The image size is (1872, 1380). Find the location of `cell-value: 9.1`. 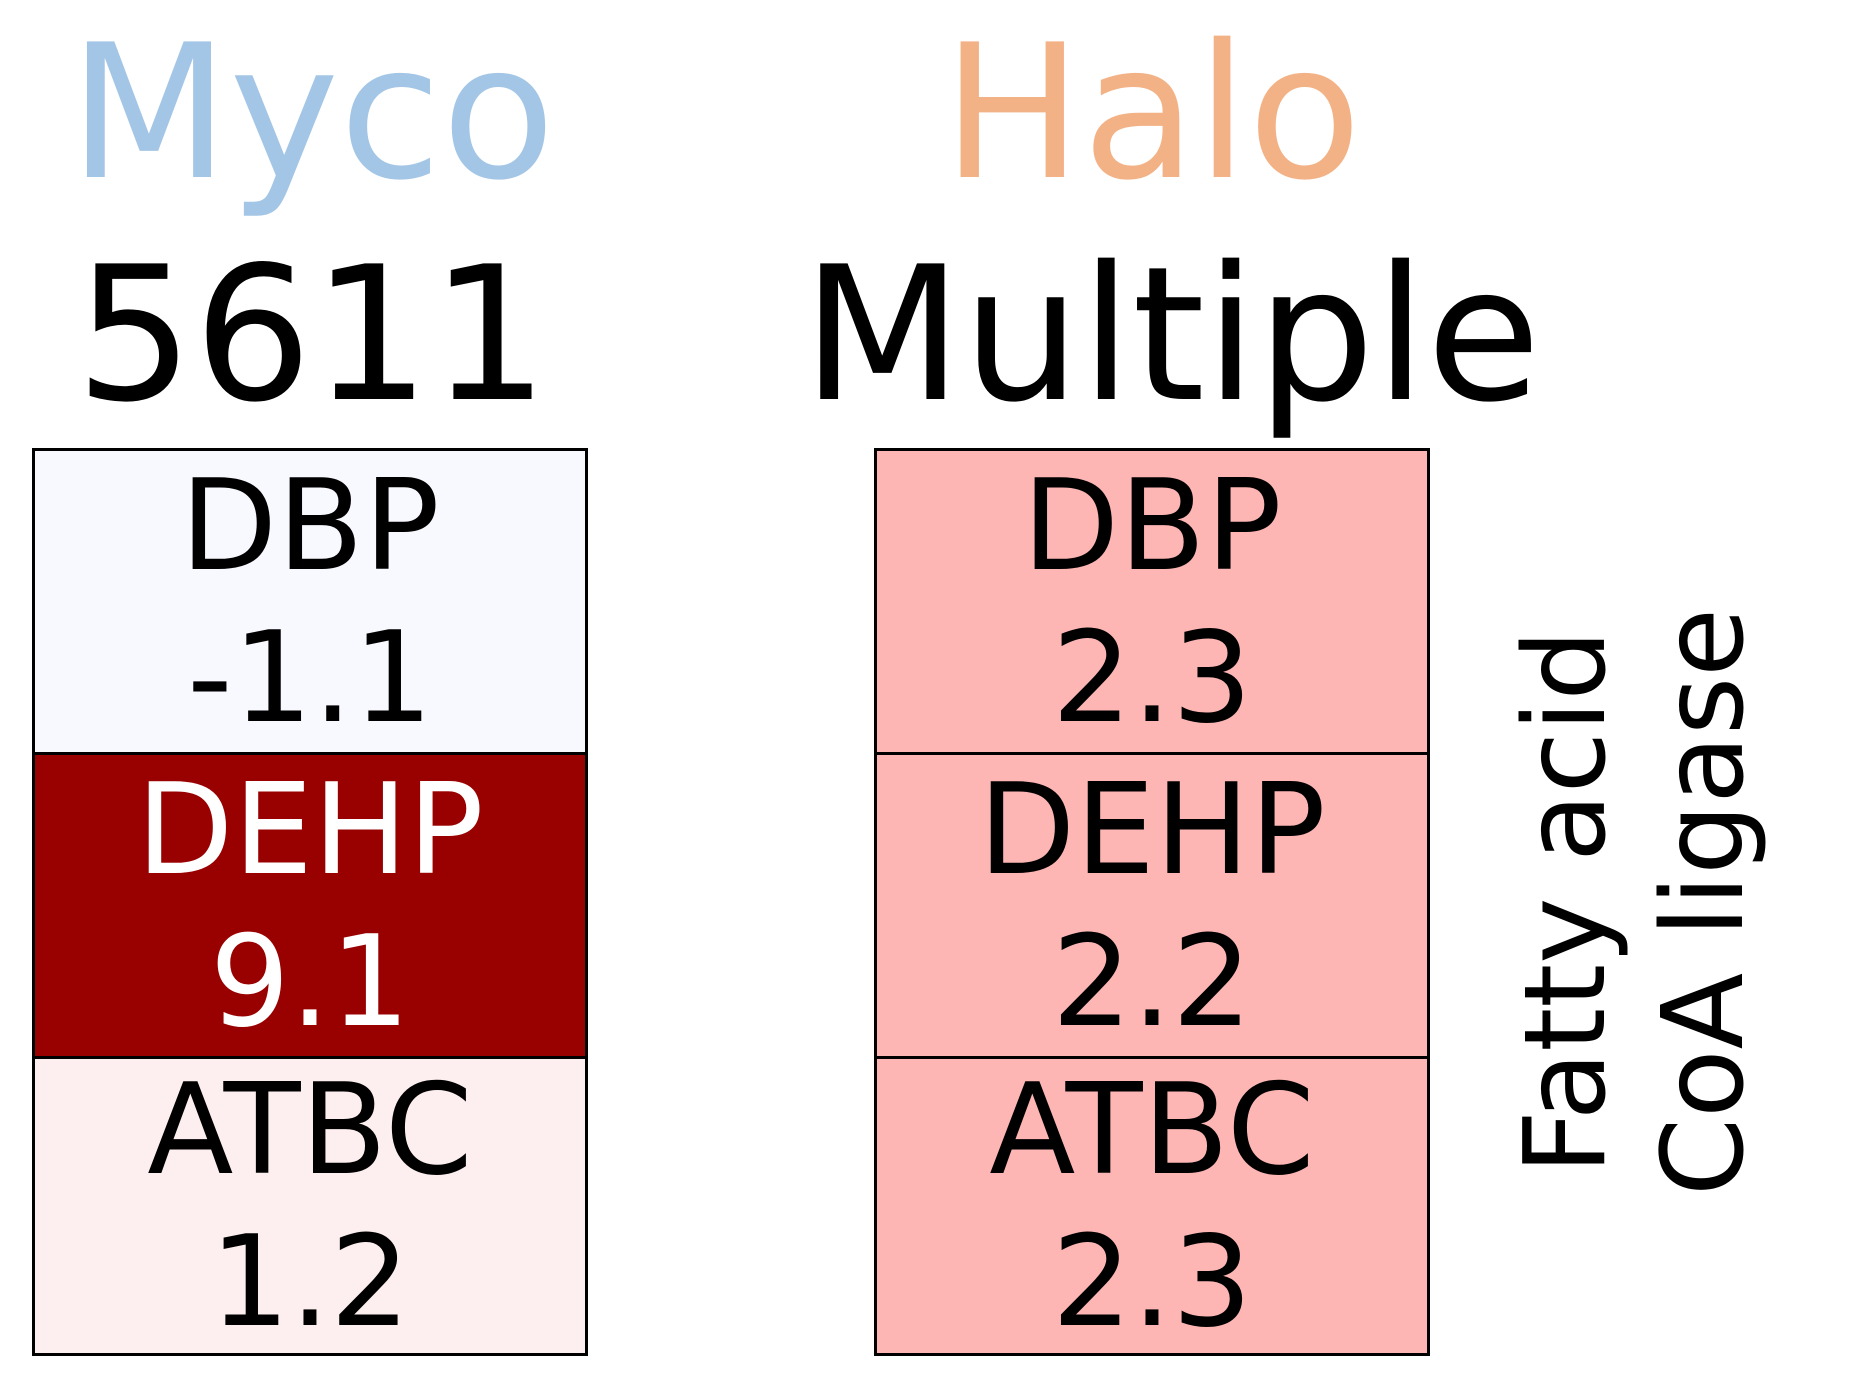

cell-value: 9.1 is located at coordinates (310, 981).